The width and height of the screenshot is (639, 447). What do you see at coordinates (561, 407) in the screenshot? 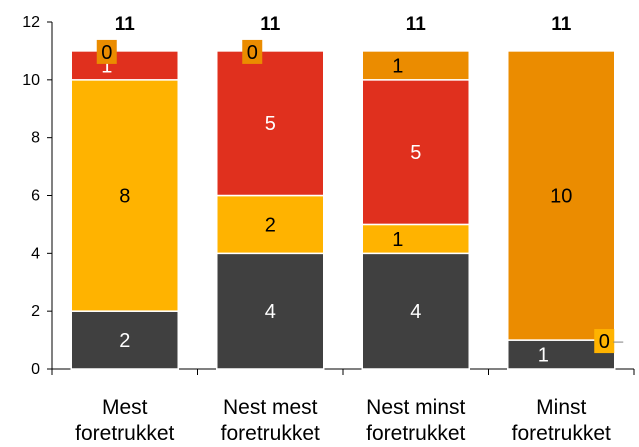
I see `category-label: Minst` at bounding box center [561, 407].